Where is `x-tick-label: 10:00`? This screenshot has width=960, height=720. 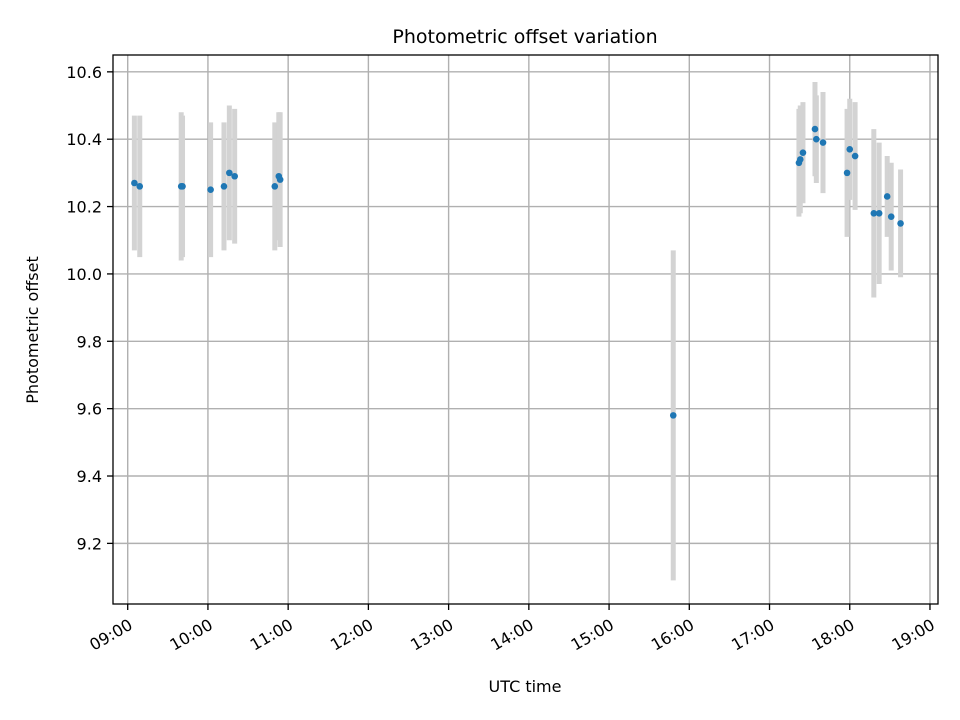 x-tick-label: 10:00 is located at coordinates (191, 635).